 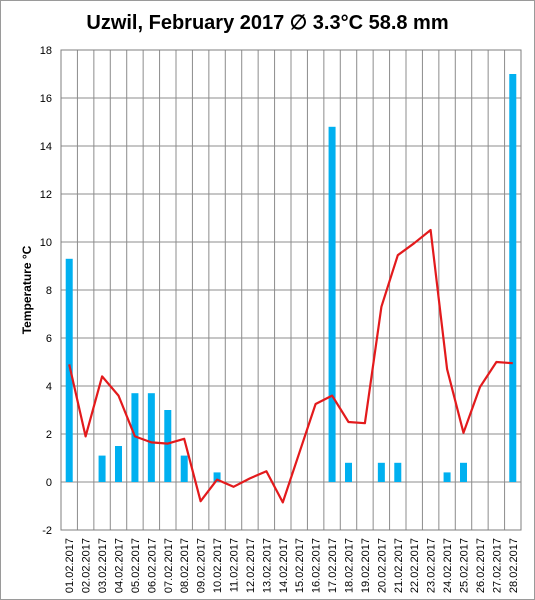 What do you see at coordinates (251, 565) in the screenshot?
I see `x-tick-label: 12.02.2017` at bounding box center [251, 565].